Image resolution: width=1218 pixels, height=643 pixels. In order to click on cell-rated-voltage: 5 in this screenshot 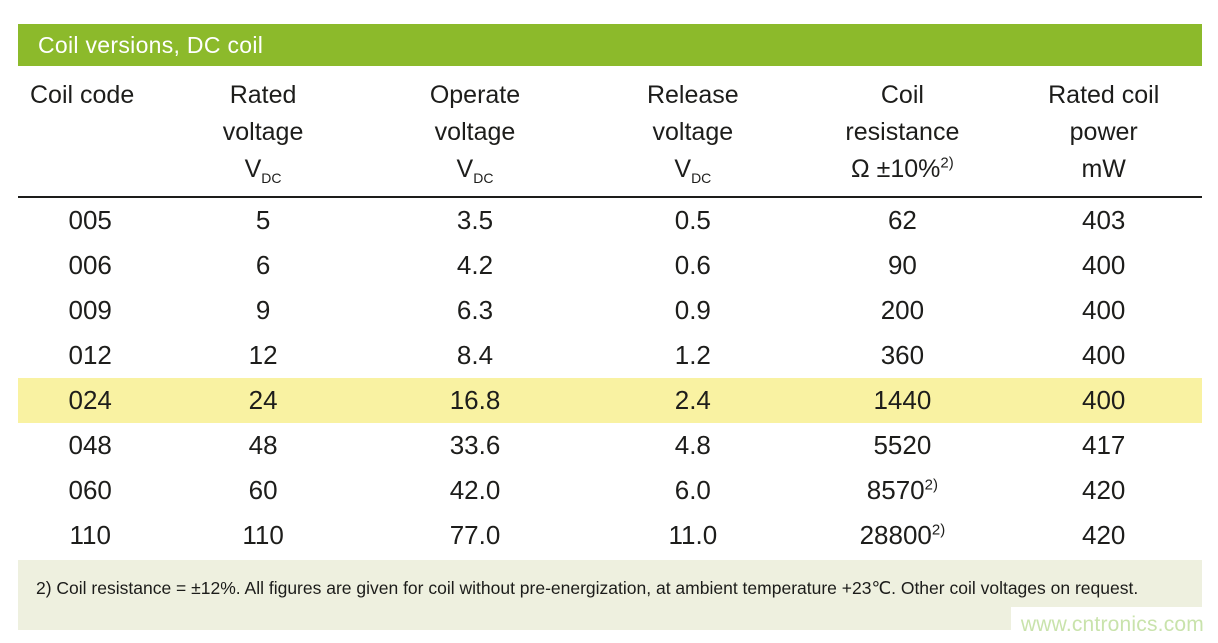, I will do `click(263, 220)`.